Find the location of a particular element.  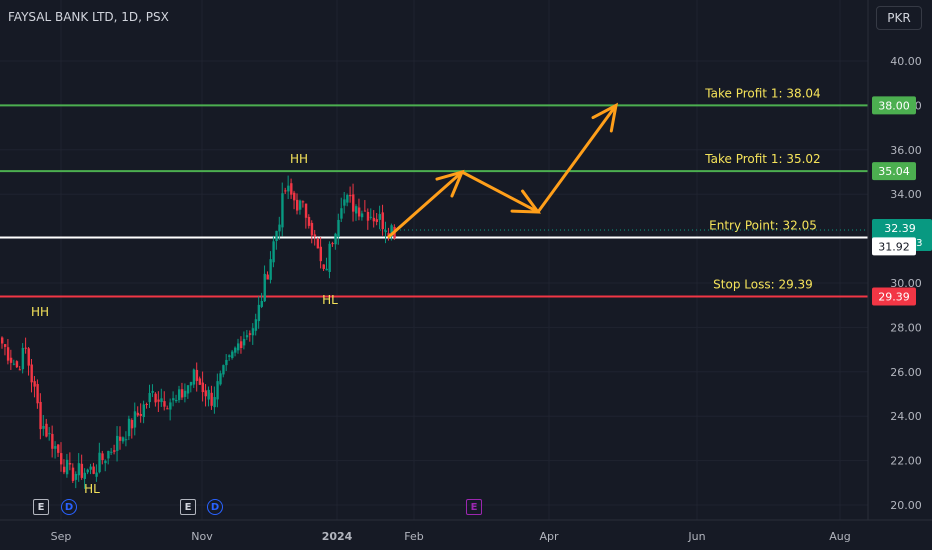

y-tick-label: 20.00 is located at coordinates (906, 505).